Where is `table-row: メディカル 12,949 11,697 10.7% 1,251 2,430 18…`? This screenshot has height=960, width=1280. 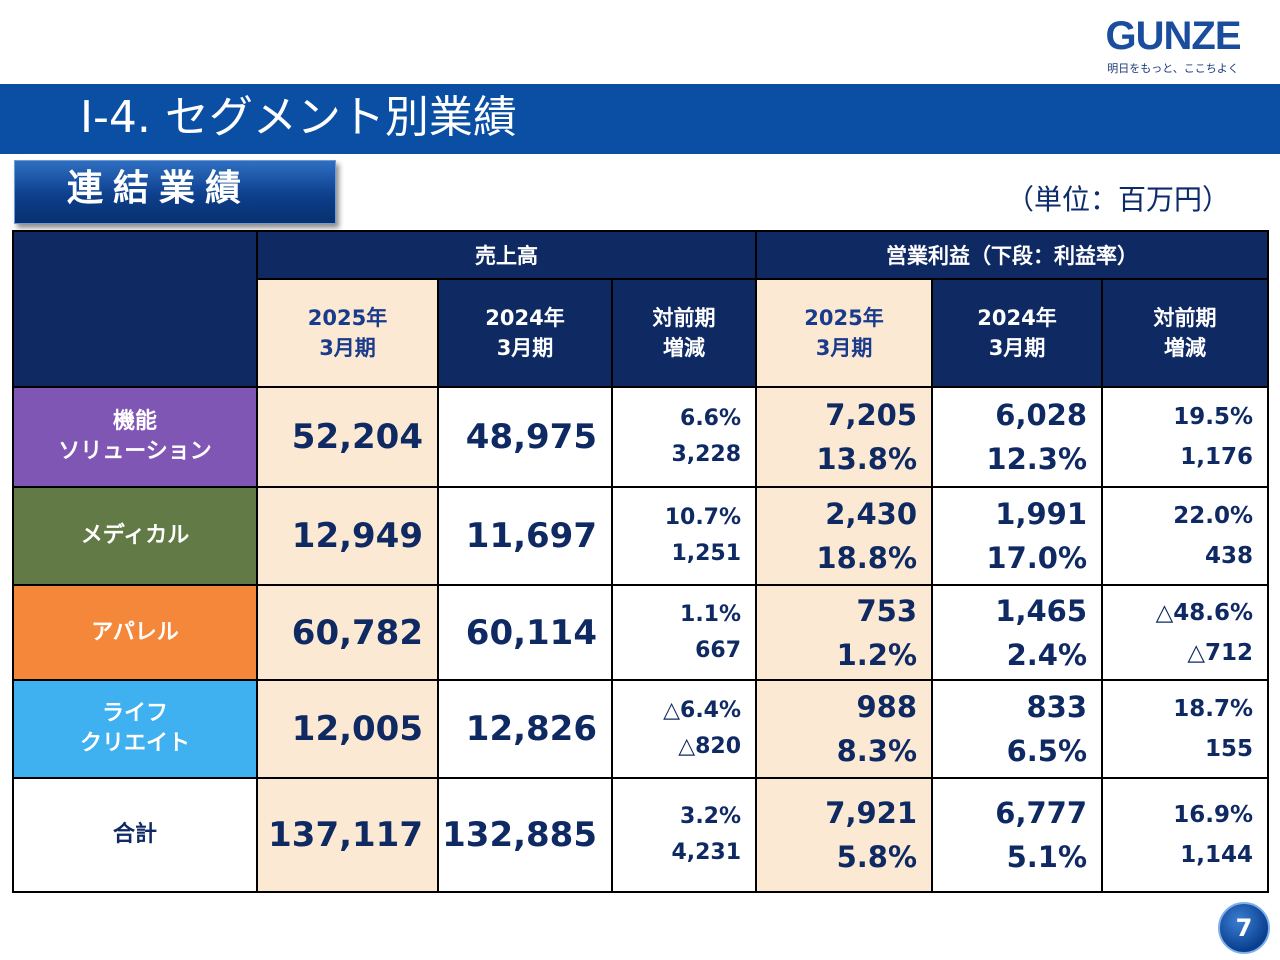 table-row: メディカル 12,949 11,697 10.7% 1,251 2,430 18… is located at coordinates (641, 536).